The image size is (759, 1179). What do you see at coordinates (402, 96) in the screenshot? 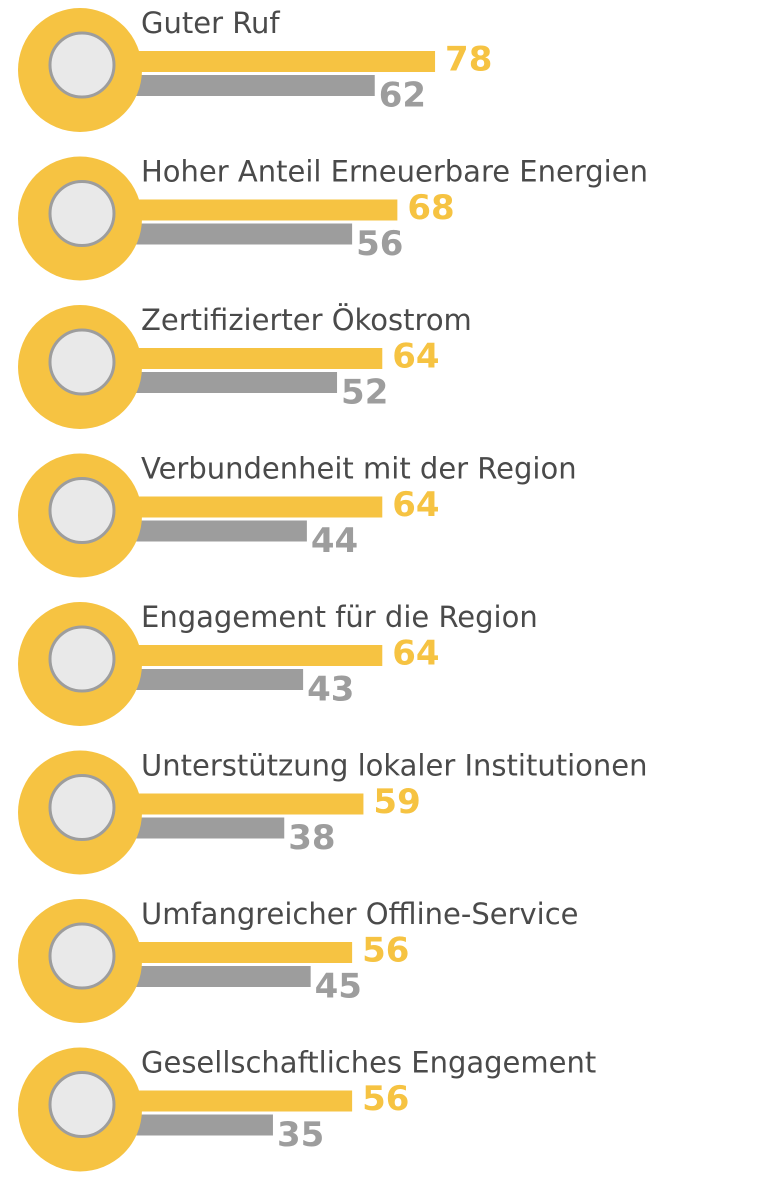
I see `value-label: 62` at bounding box center [402, 96].